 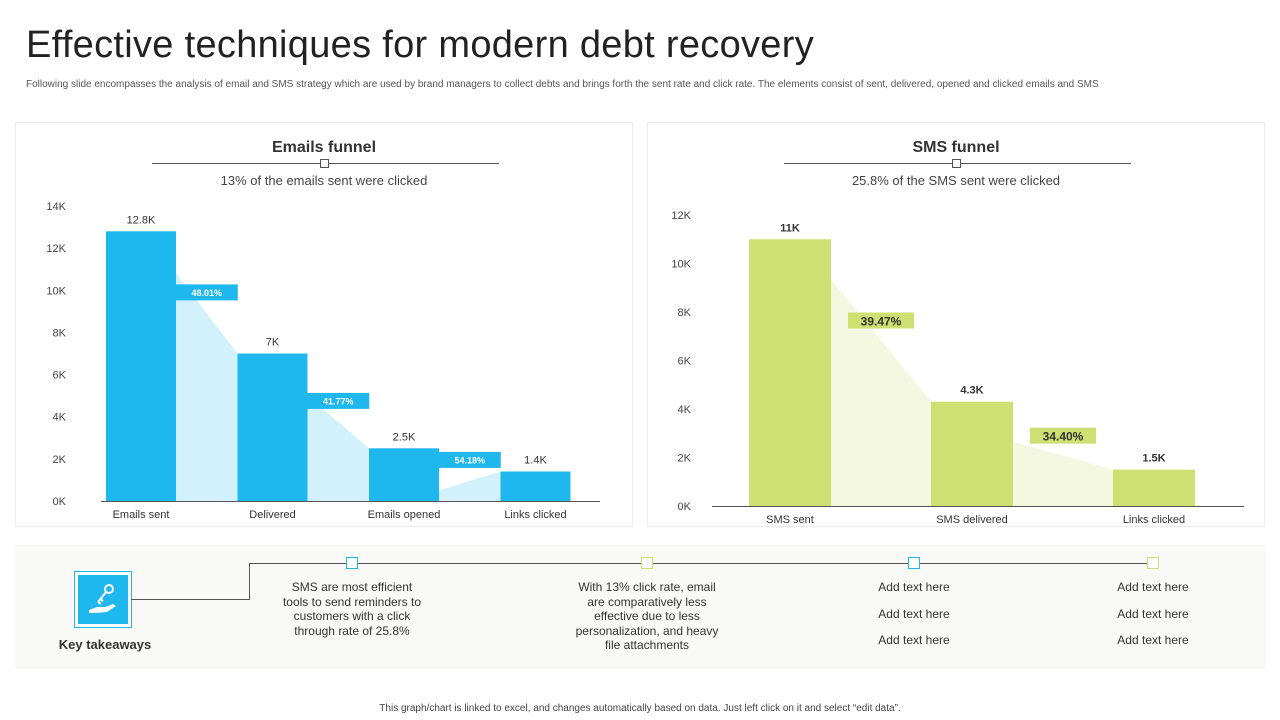 What do you see at coordinates (685, 362) in the screenshot?
I see `sms-ytick-label: 6K` at bounding box center [685, 362].